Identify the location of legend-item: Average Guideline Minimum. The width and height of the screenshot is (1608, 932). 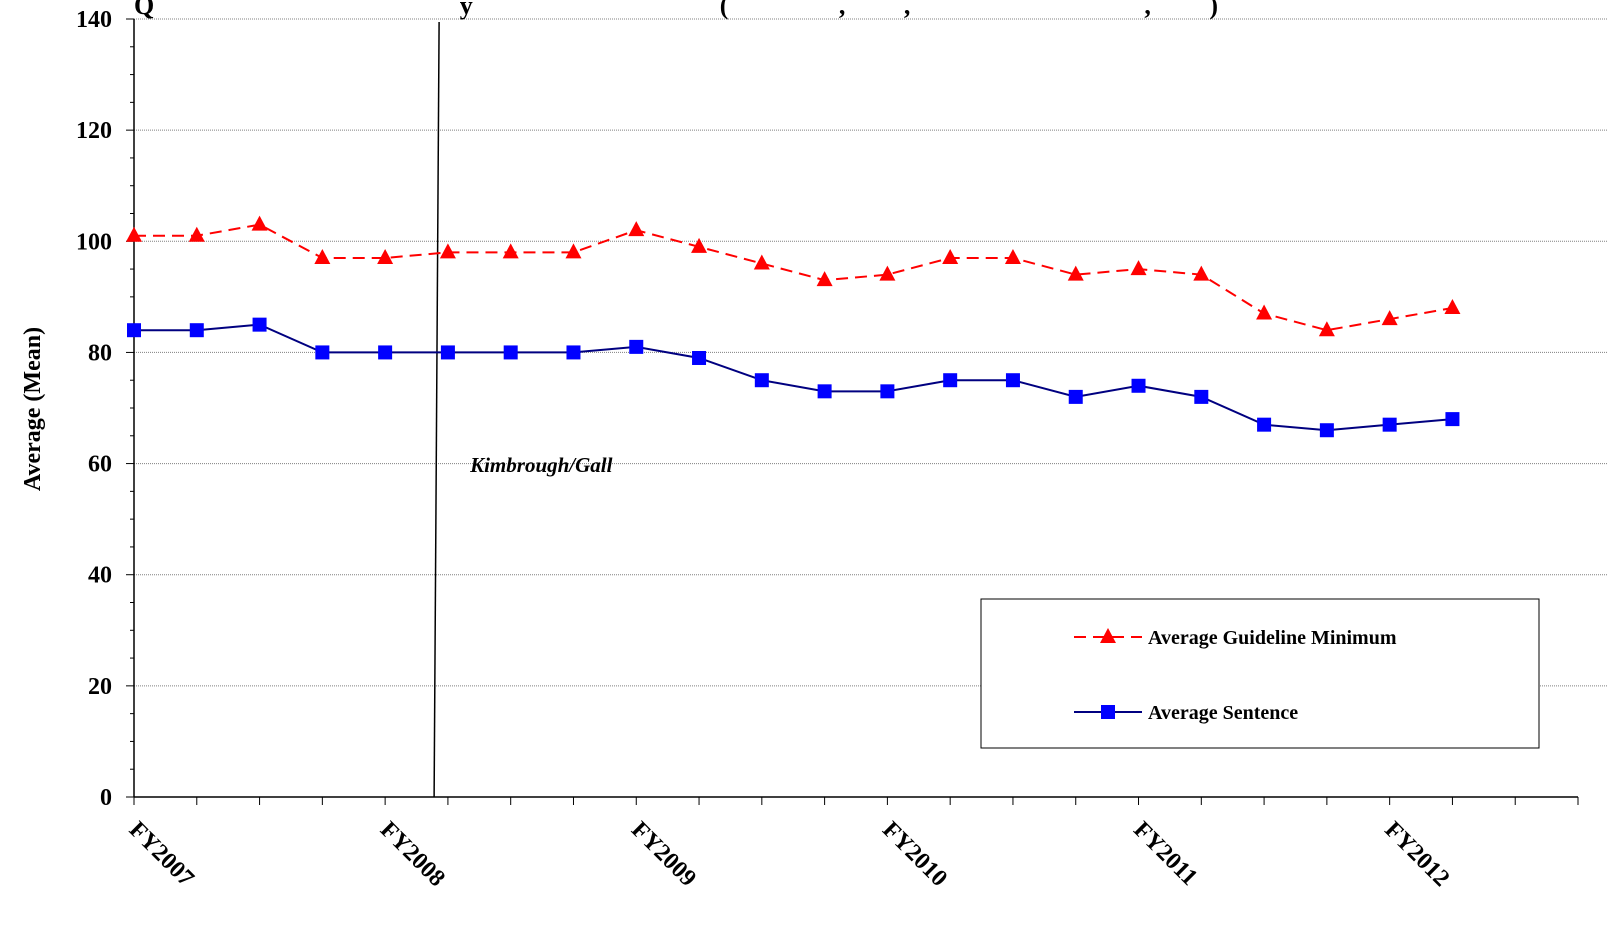
(1235, 638).